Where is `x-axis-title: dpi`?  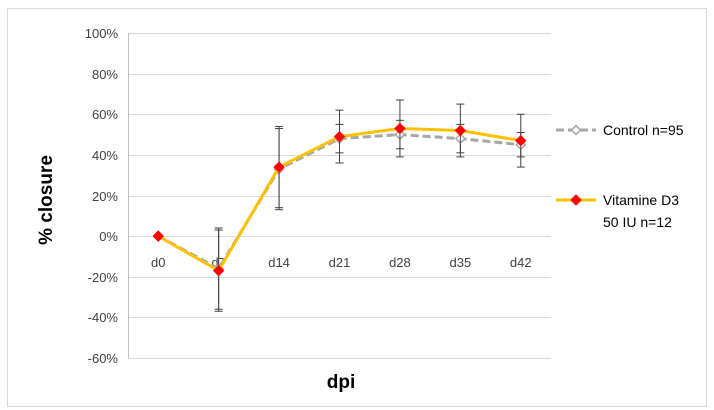
x-axis-title: dpi is located at coordinates (341, 382).